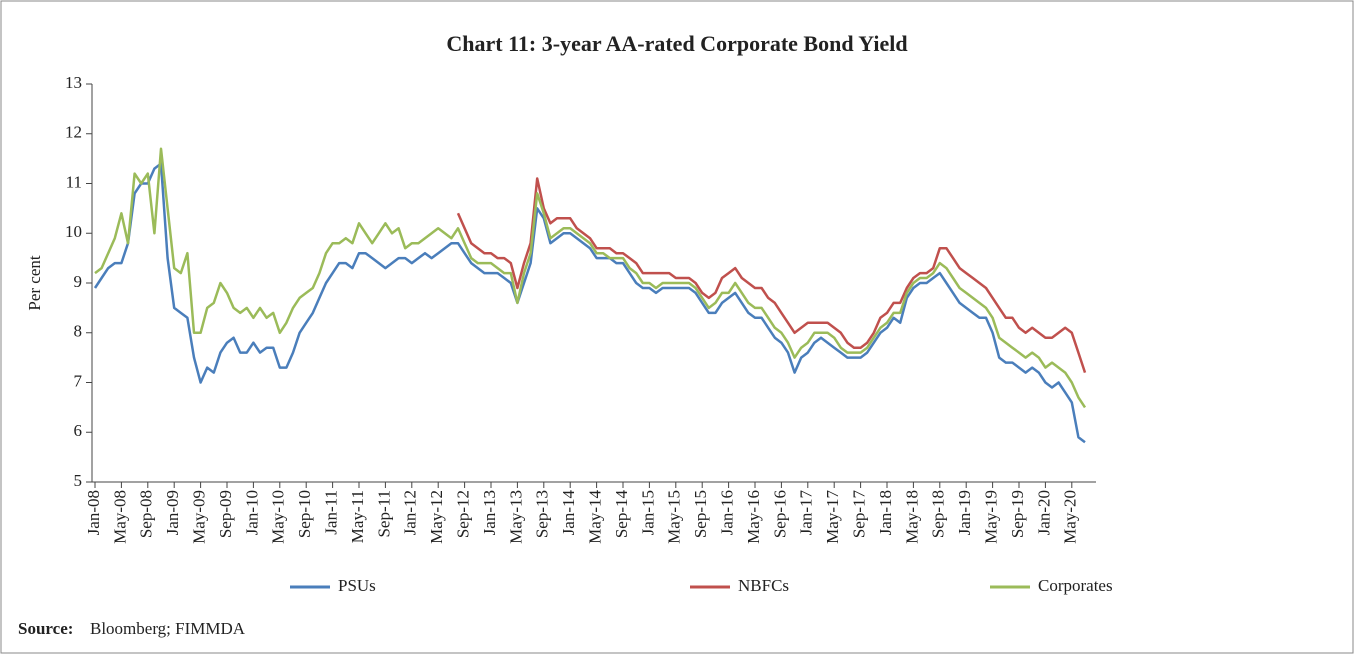  What do you see at coordinates (964, 512) in the screenshot?
I see `x-tick-label: Jan-19` at bounding box center [964, 512].